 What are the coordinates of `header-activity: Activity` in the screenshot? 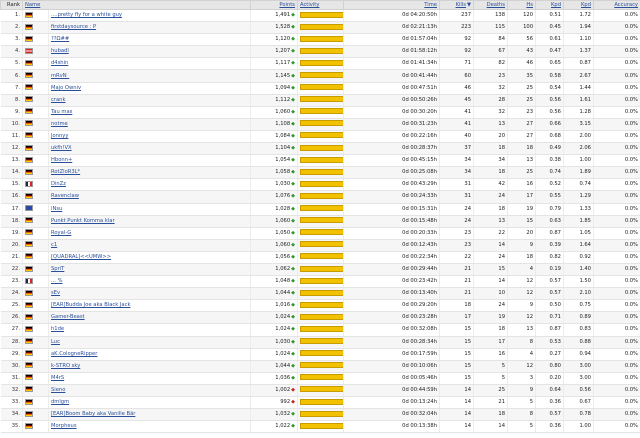 It's located at (320, 5).